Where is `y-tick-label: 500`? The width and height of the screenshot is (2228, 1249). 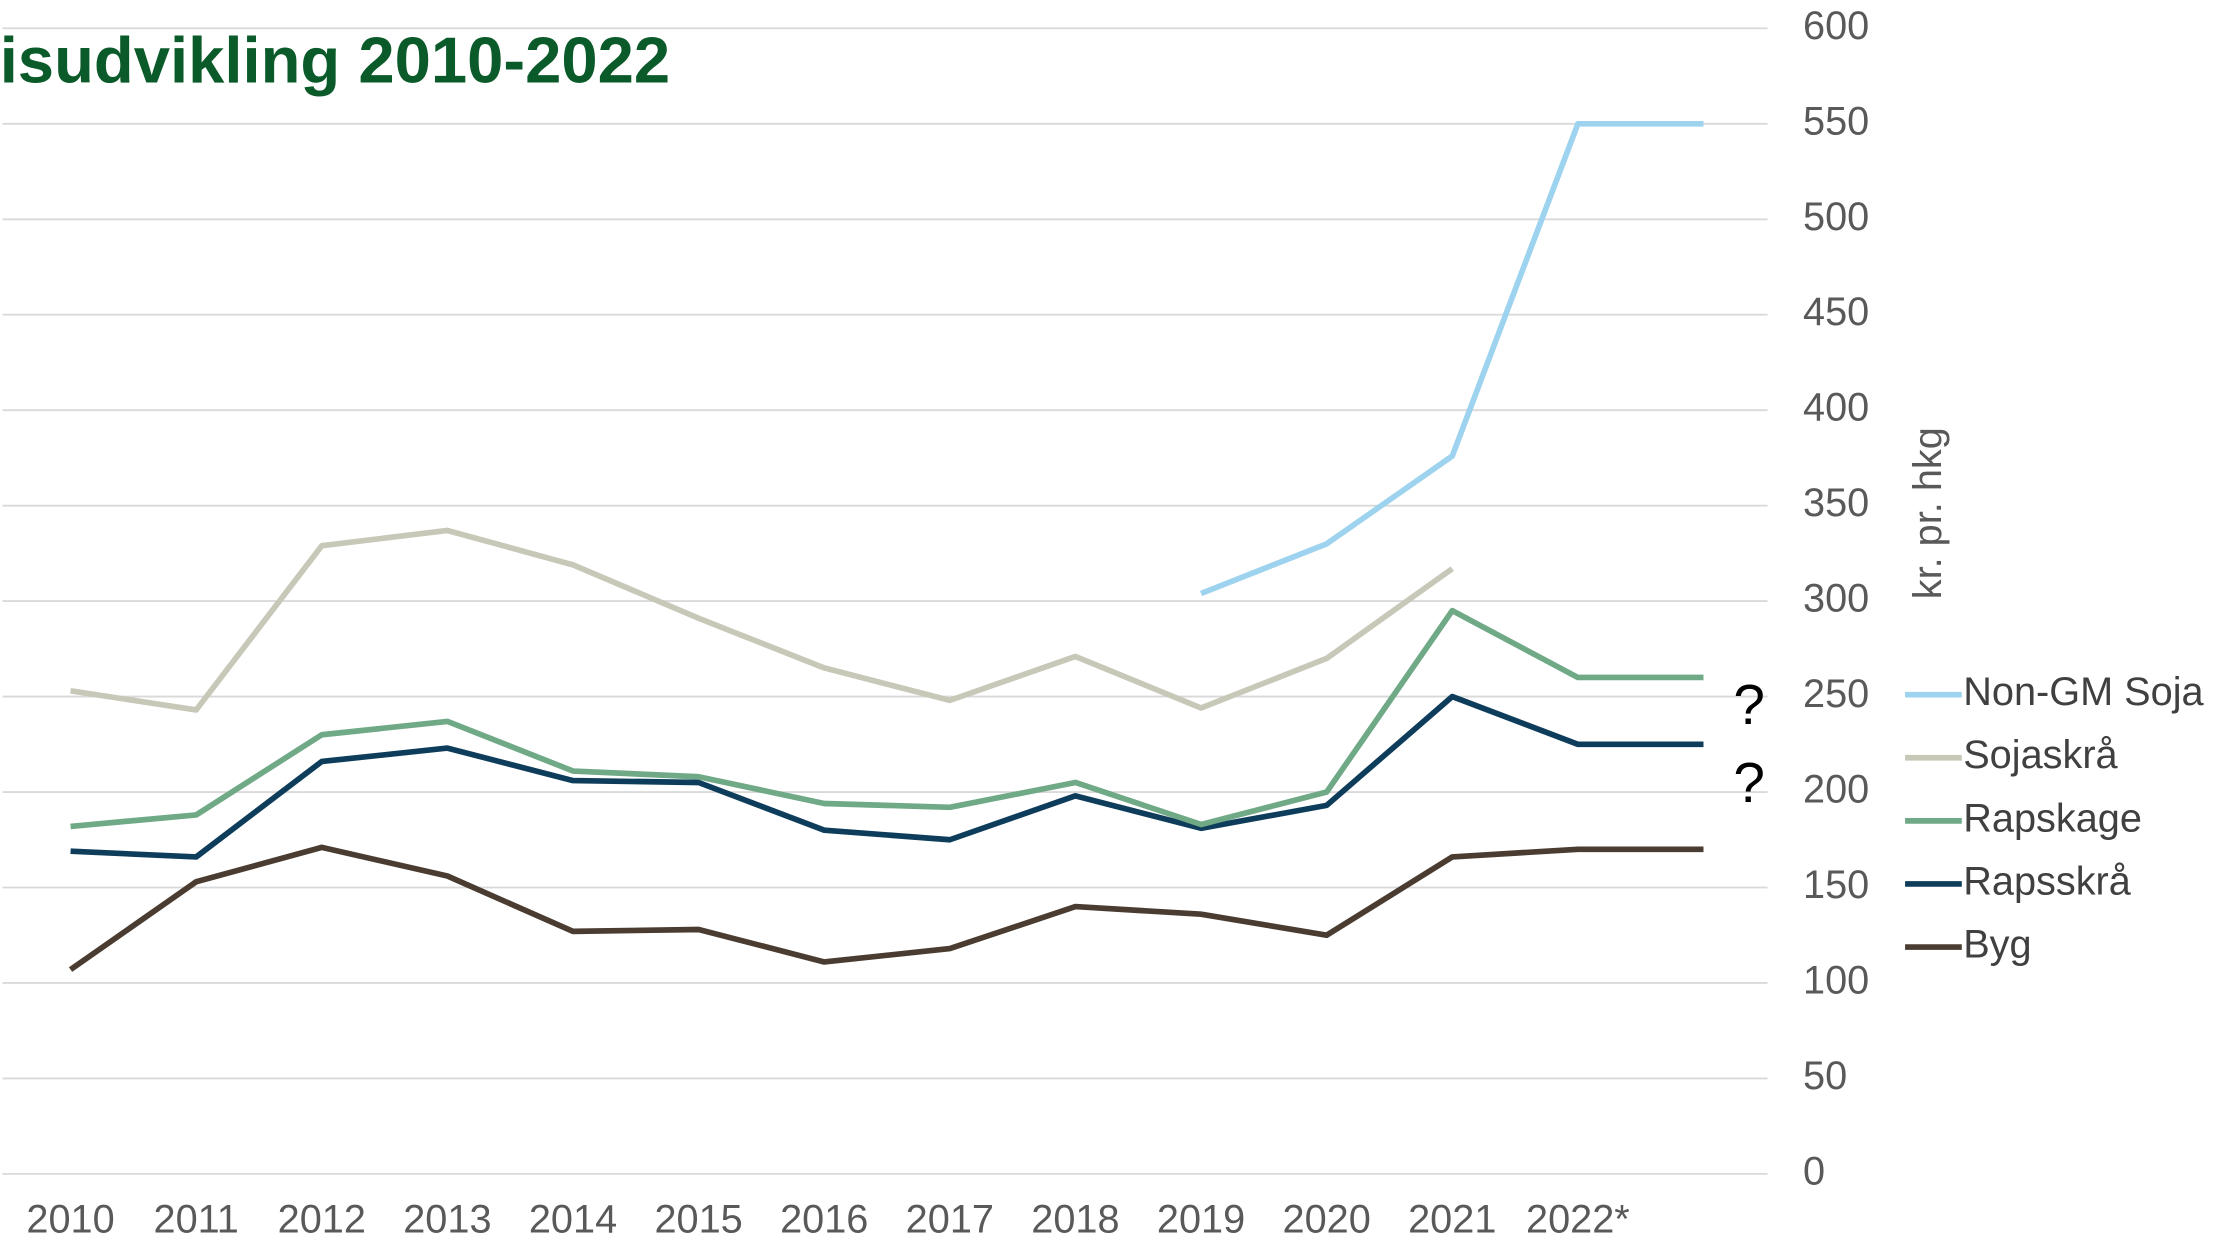 y-tick-label: 500 is located at coordinates (1836, 217).